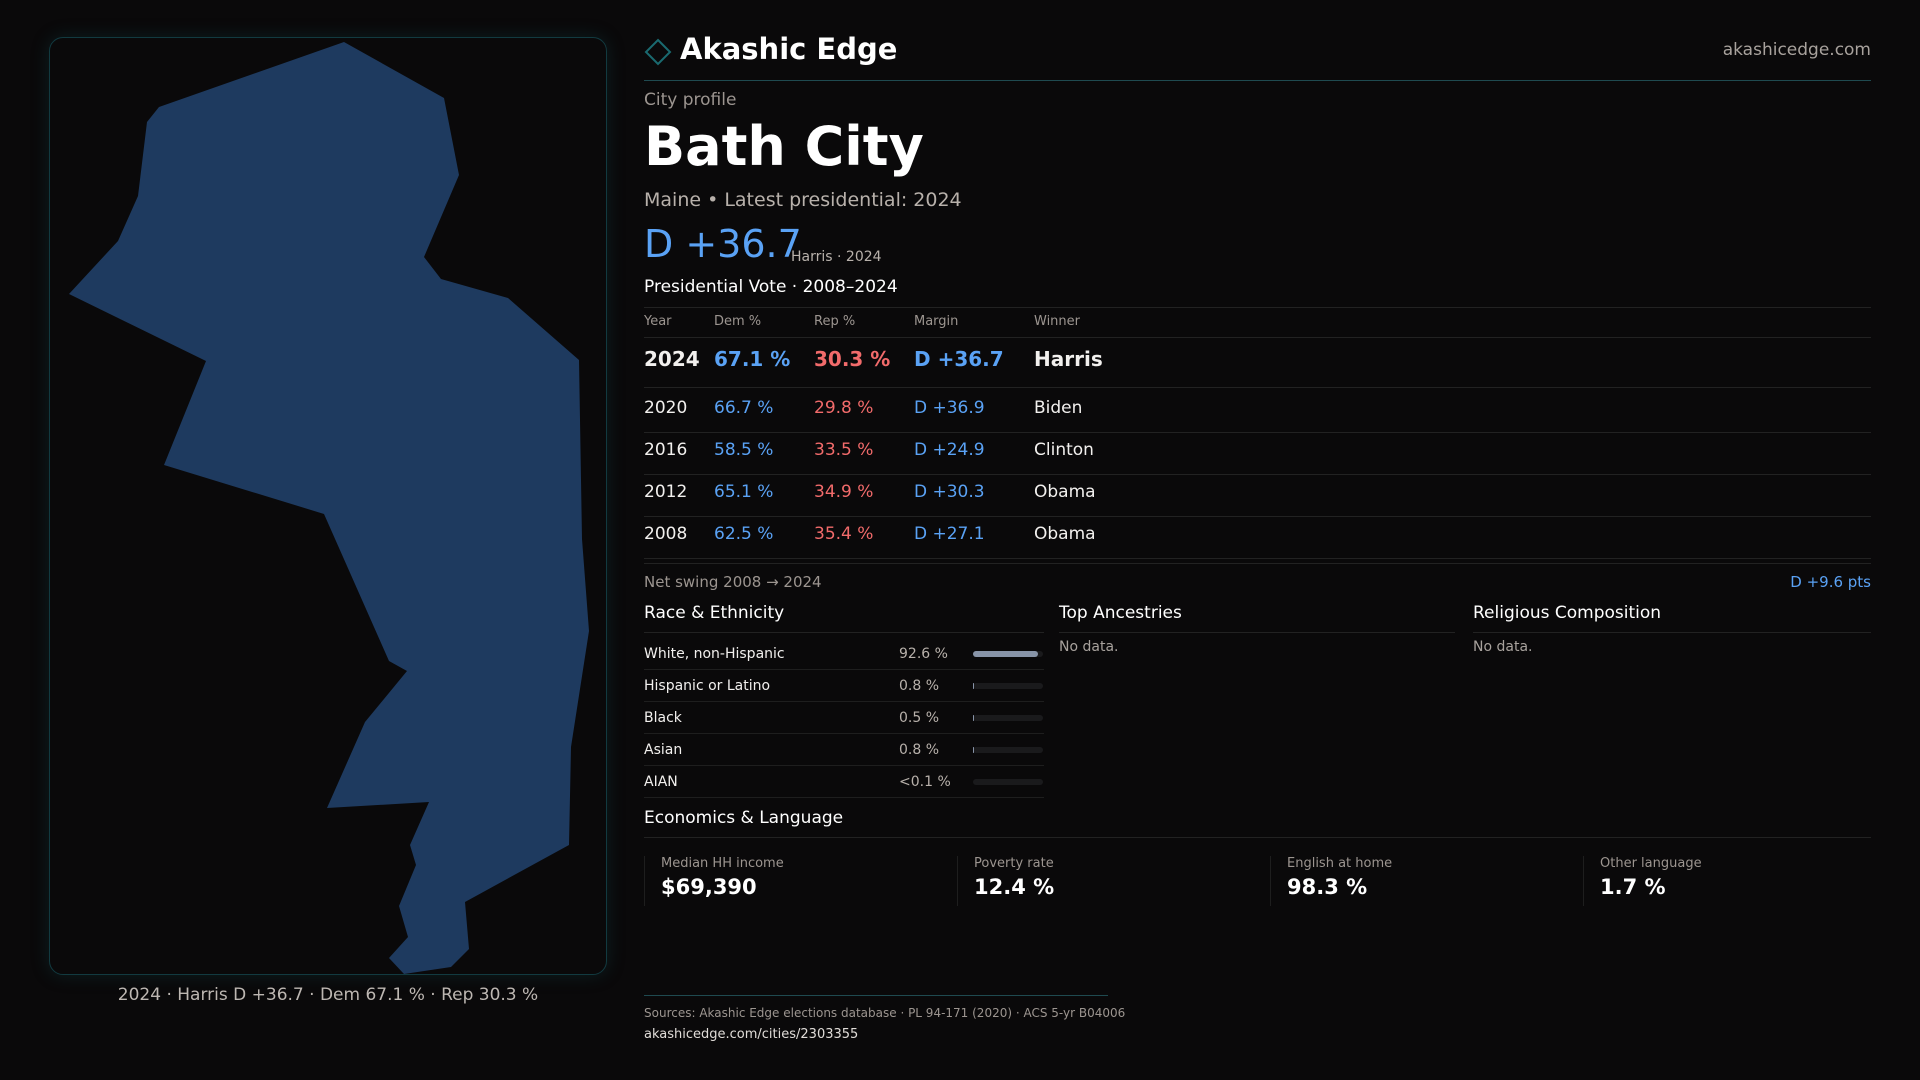 The width and height of the screenshot is (1920, 1080). What do you see at coordinates (658, 52) in the screenshot?
I see `diamond-icon` at bounding box center [658, 52].